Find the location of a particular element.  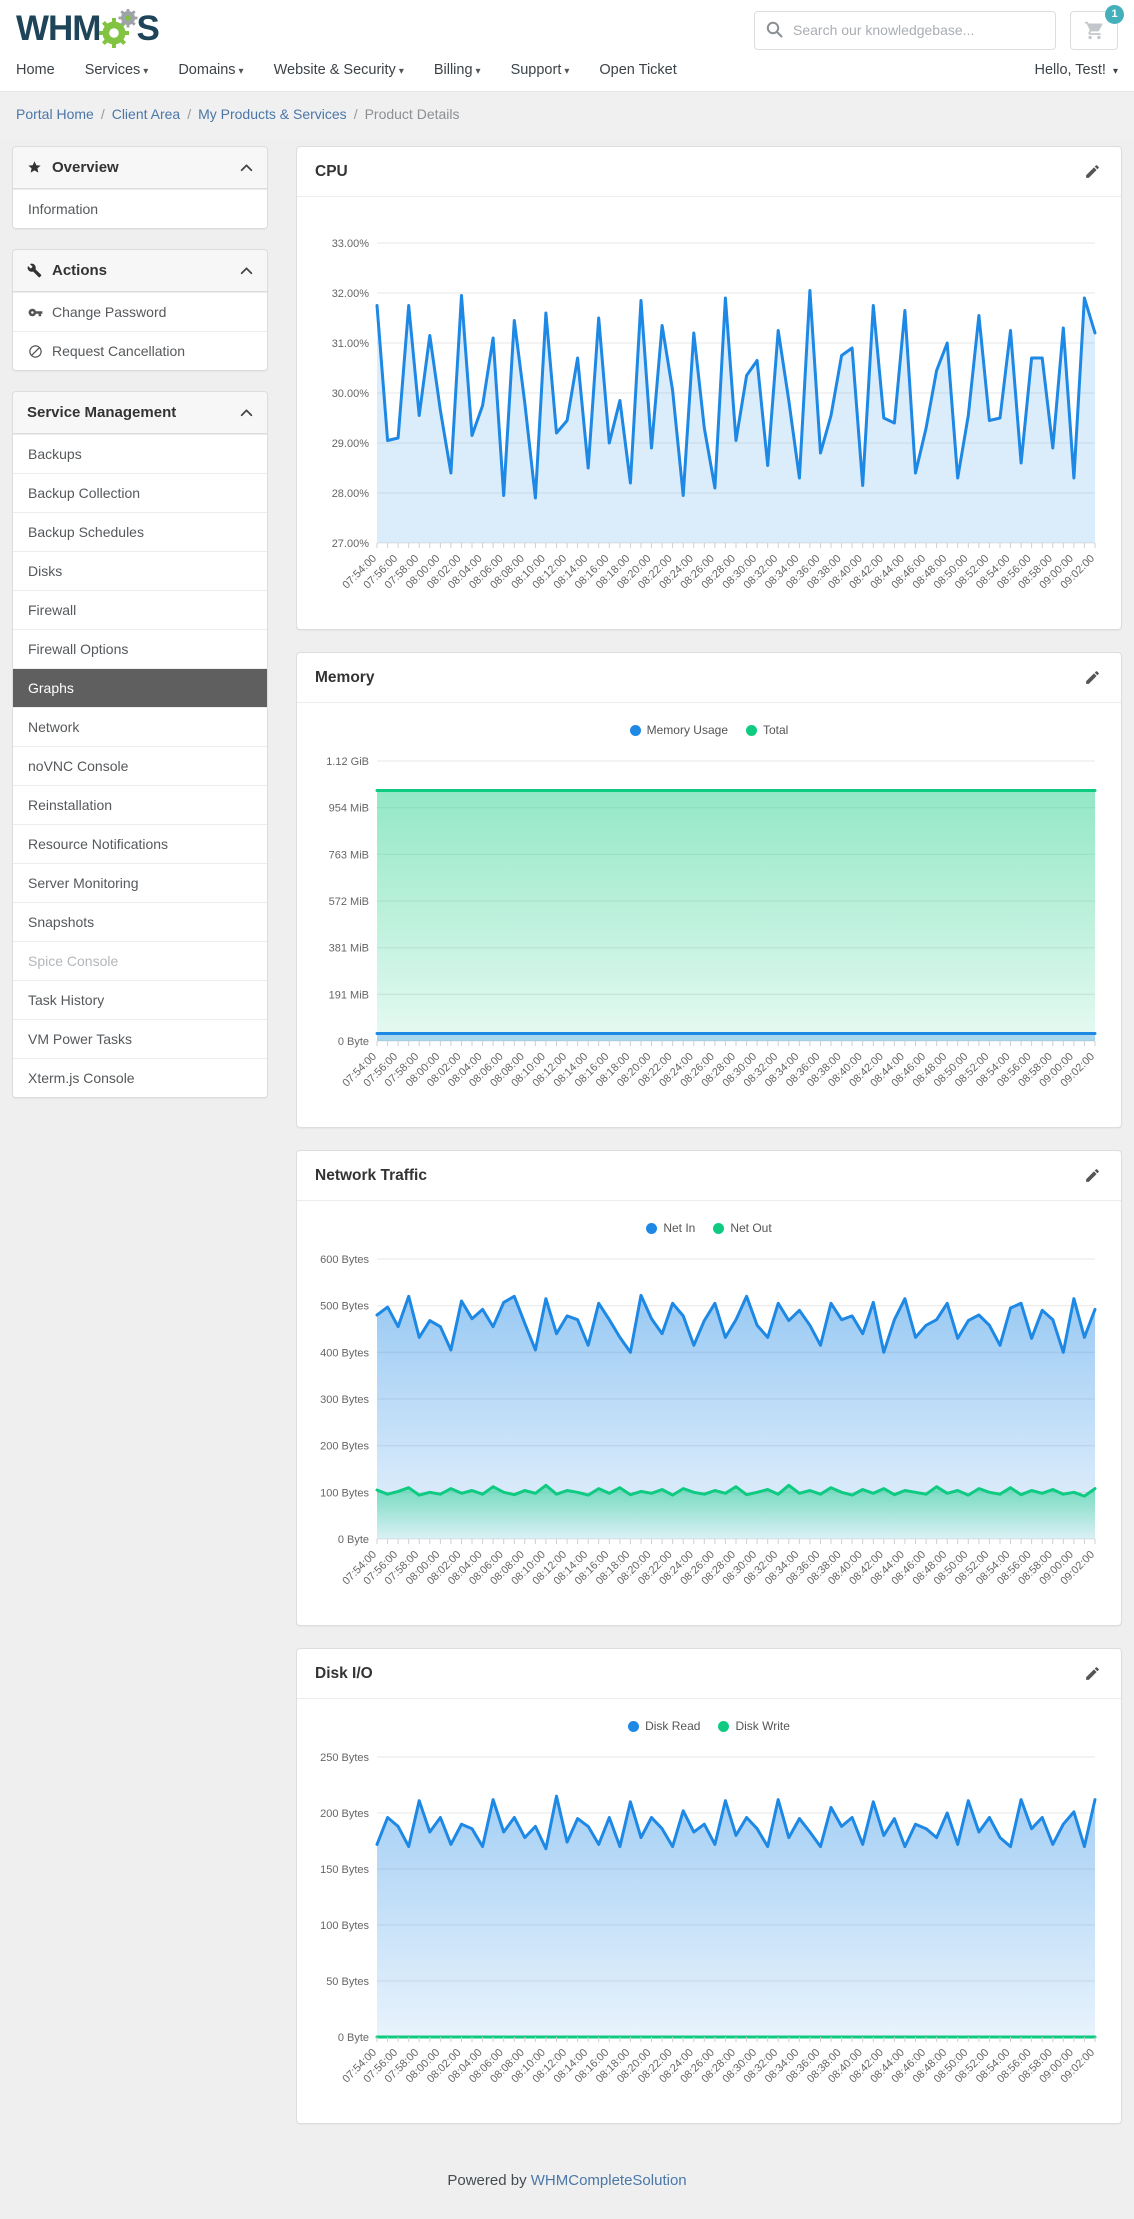

search-box is located at coordinates (905, 30).